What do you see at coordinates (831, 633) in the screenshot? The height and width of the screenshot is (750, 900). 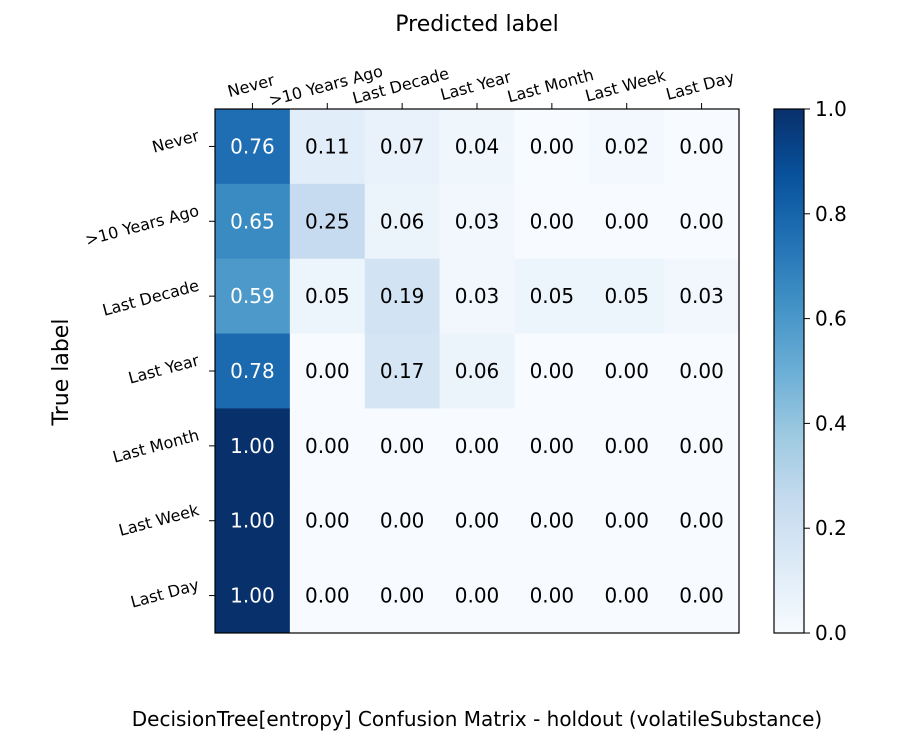 I see `colorbar-tick-label: 0.0` at bounding box center [831, 633].